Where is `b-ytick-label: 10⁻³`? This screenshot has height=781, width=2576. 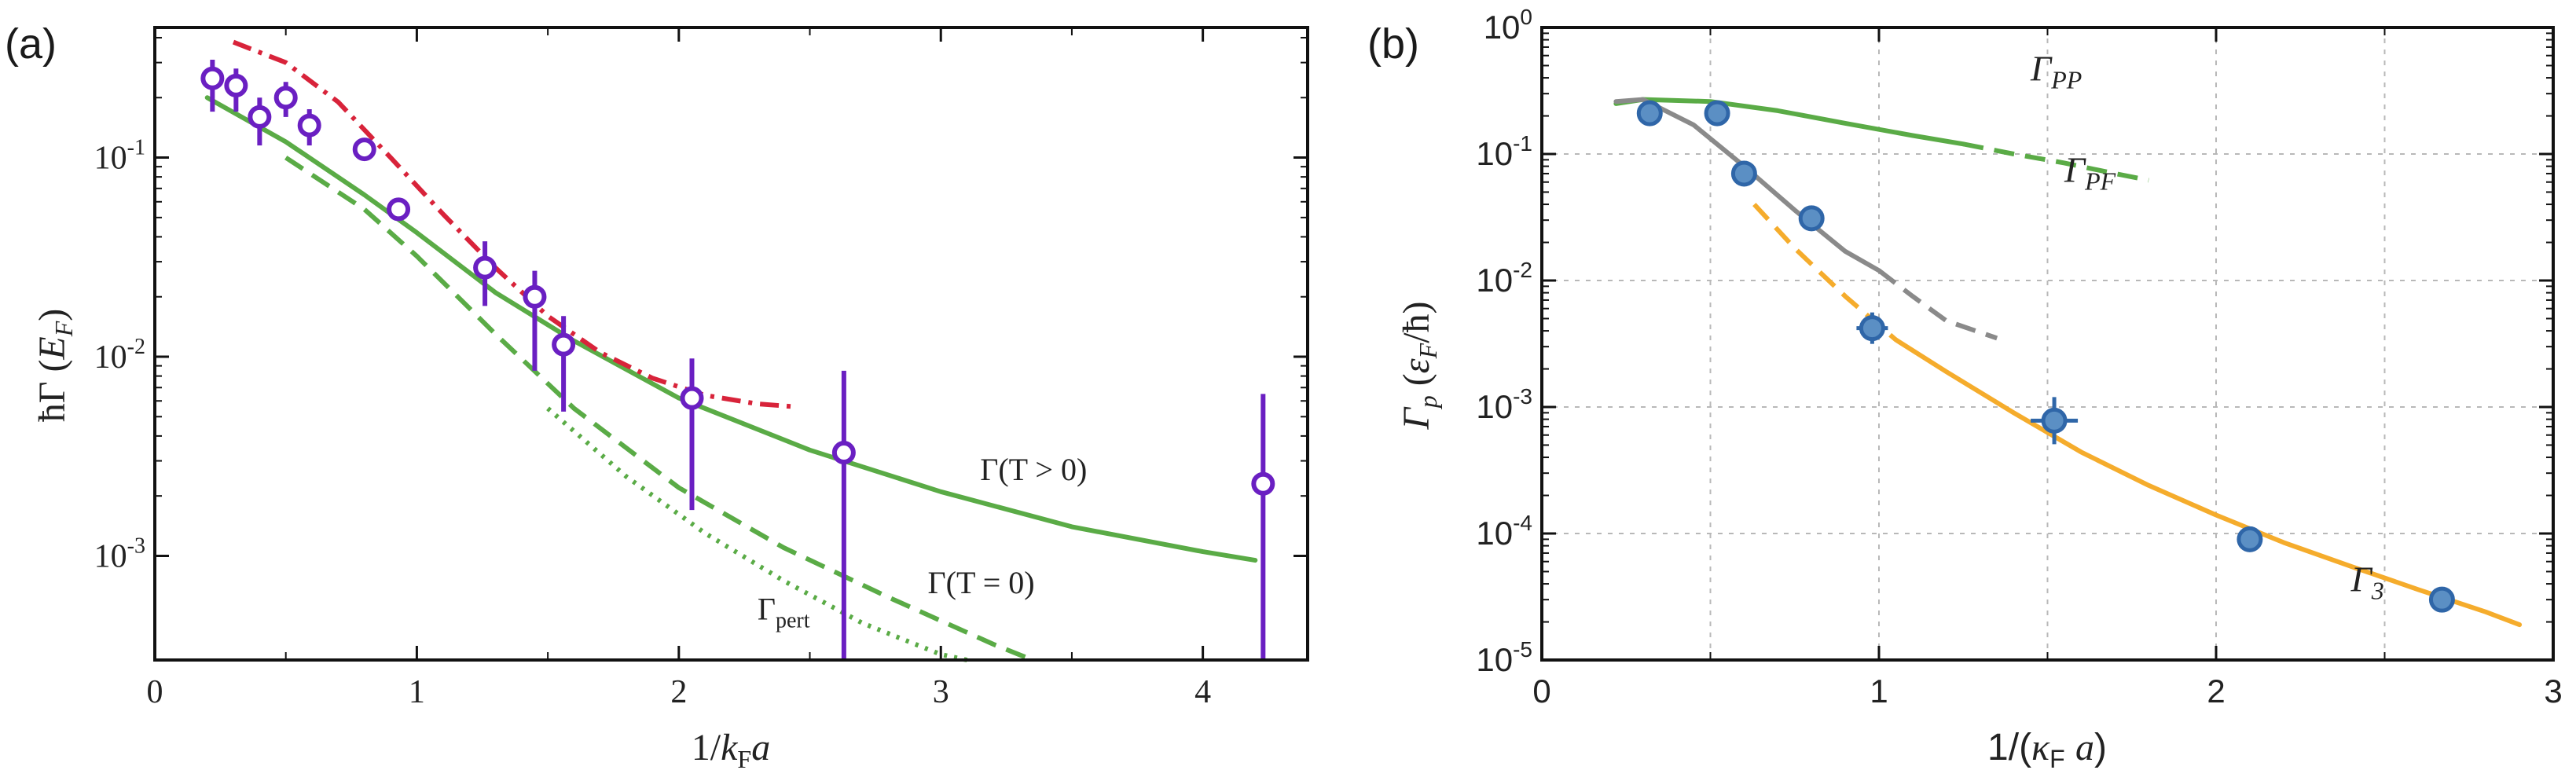
b-ytick-label: 10⁻³ is located at coordinates (1504, 404).